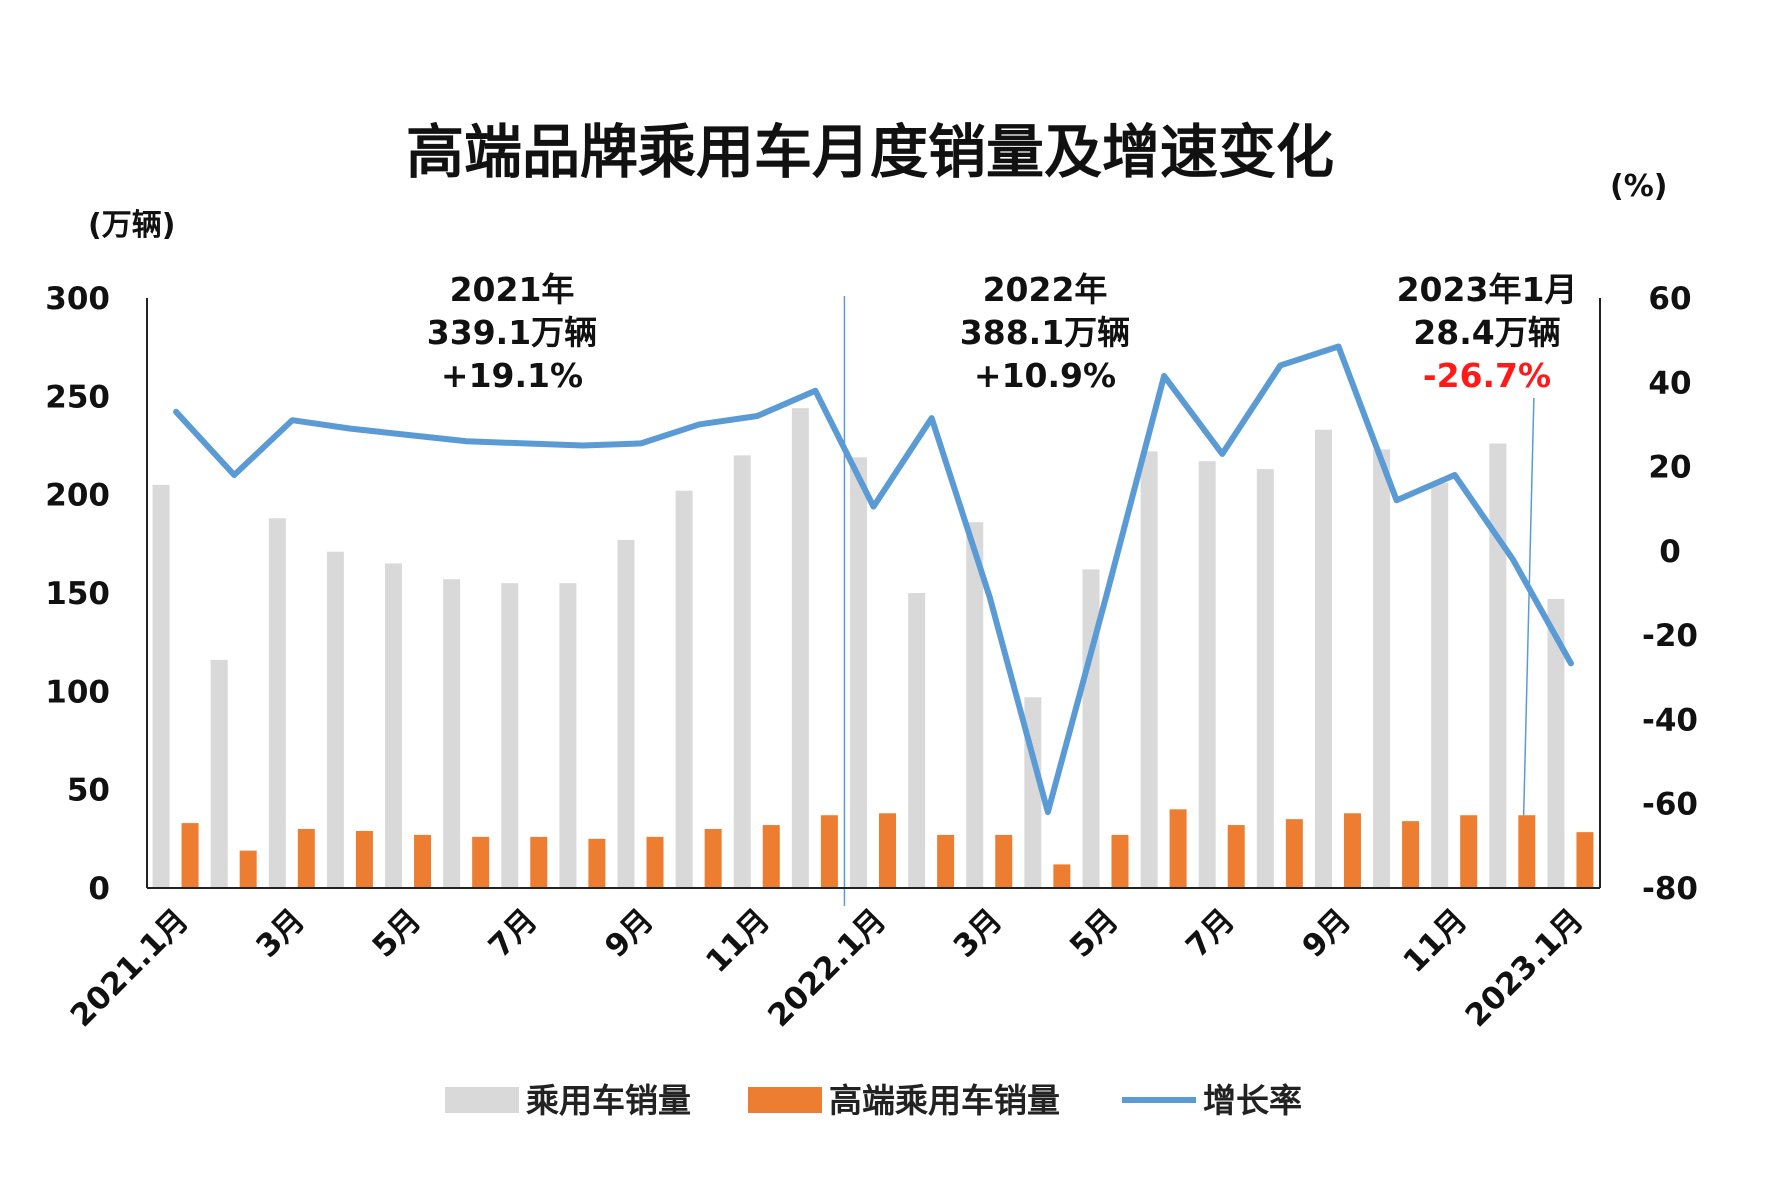 The width and height of the screenshot is (1770, 1200). What do you see at coordinates (1045, 289) in the screenshot?
I see `annotation-2022-year: 2022年` at bounding box center [1045, 289].